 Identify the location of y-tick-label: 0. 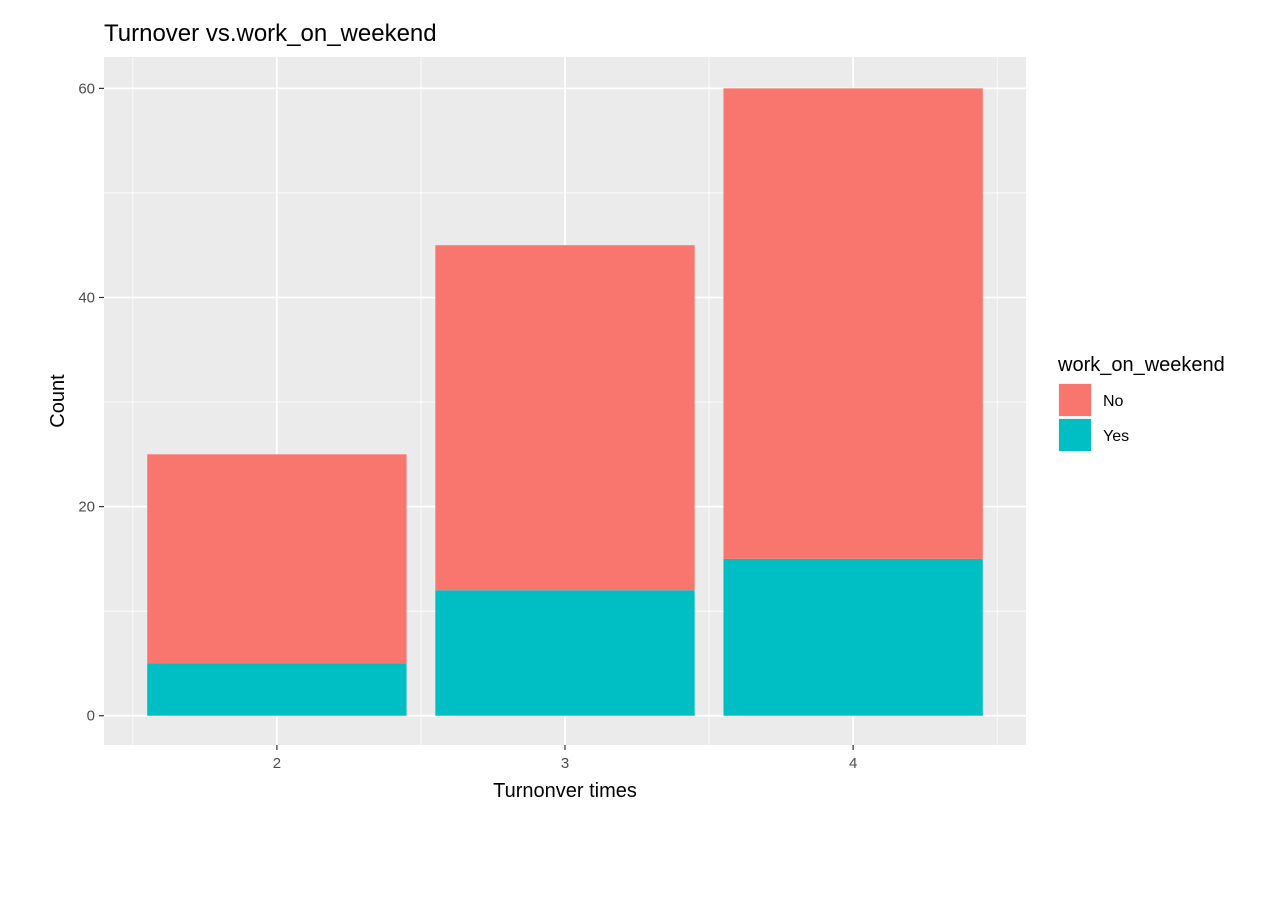
(91, 716).